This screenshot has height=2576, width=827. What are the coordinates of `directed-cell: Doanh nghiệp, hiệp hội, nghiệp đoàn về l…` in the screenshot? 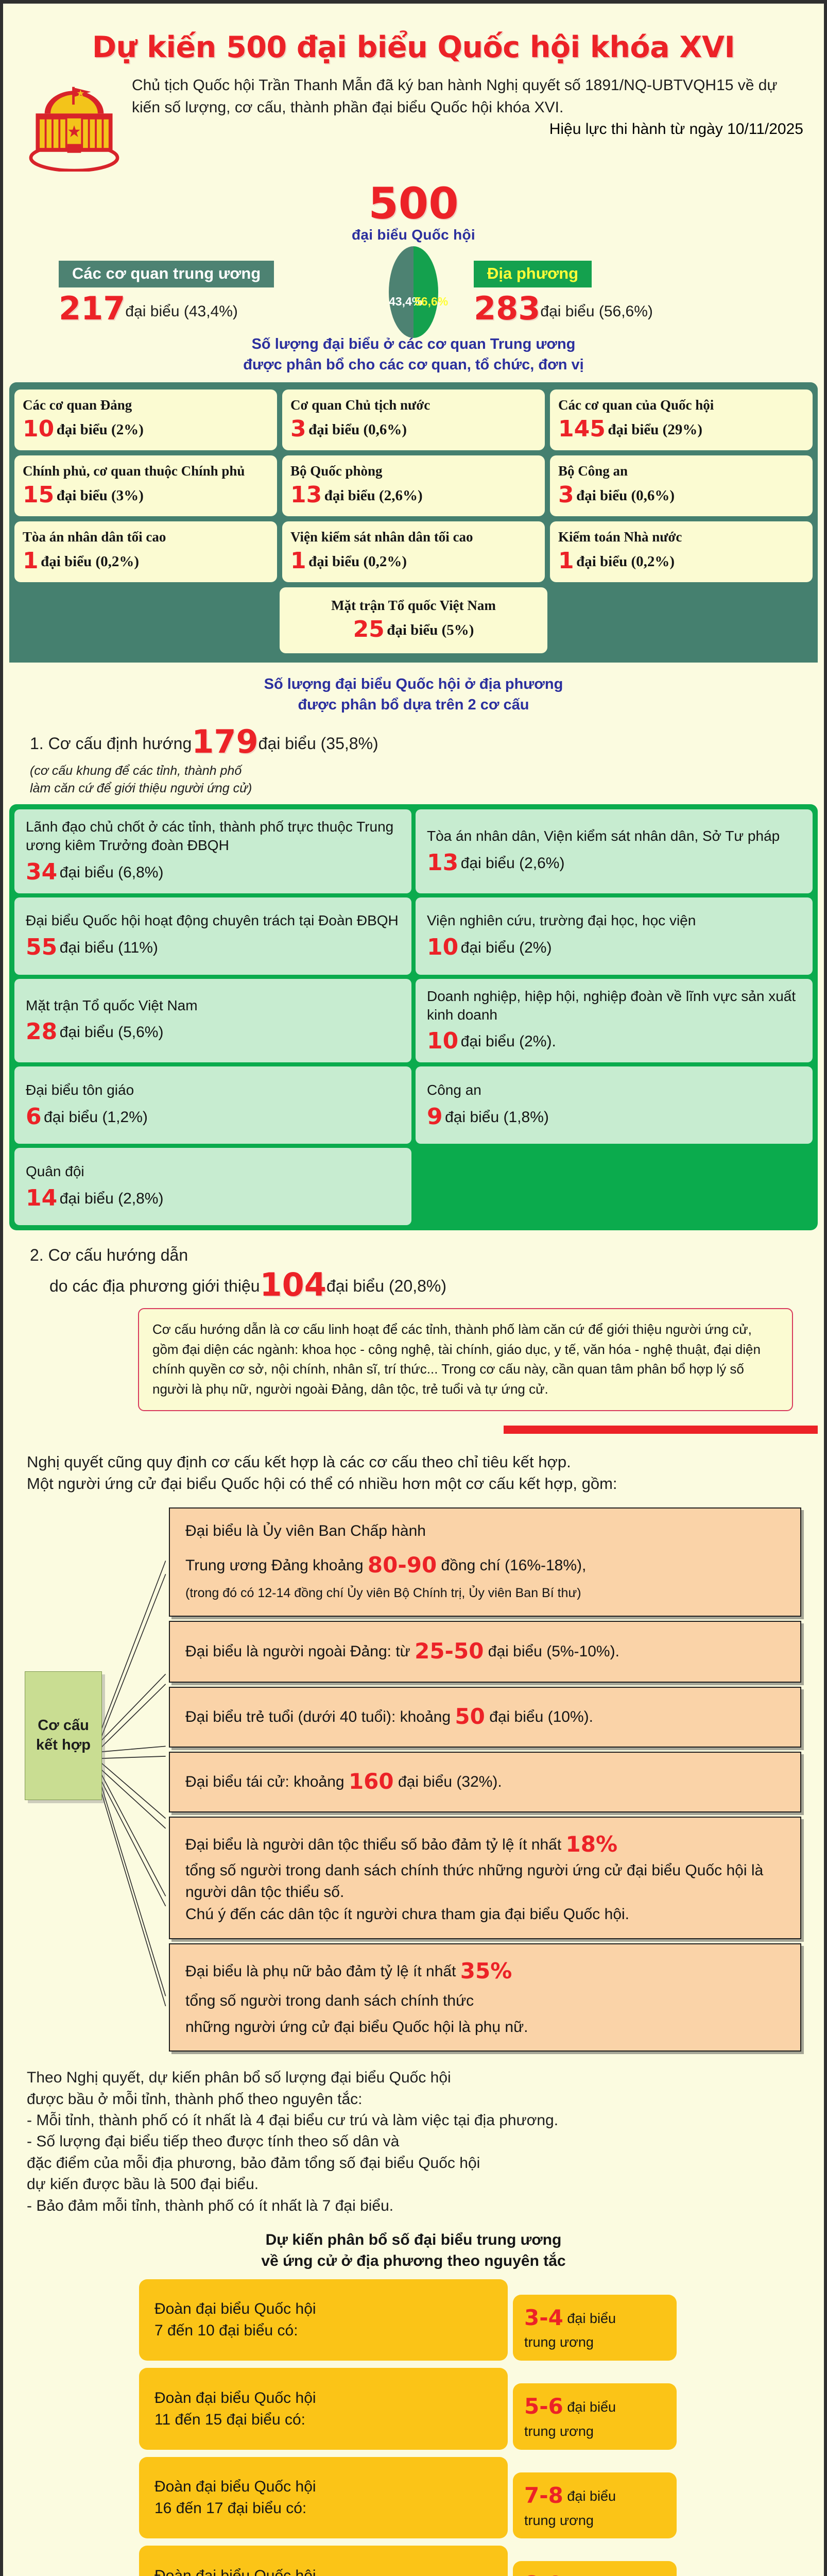 It's located at (614, 1020).